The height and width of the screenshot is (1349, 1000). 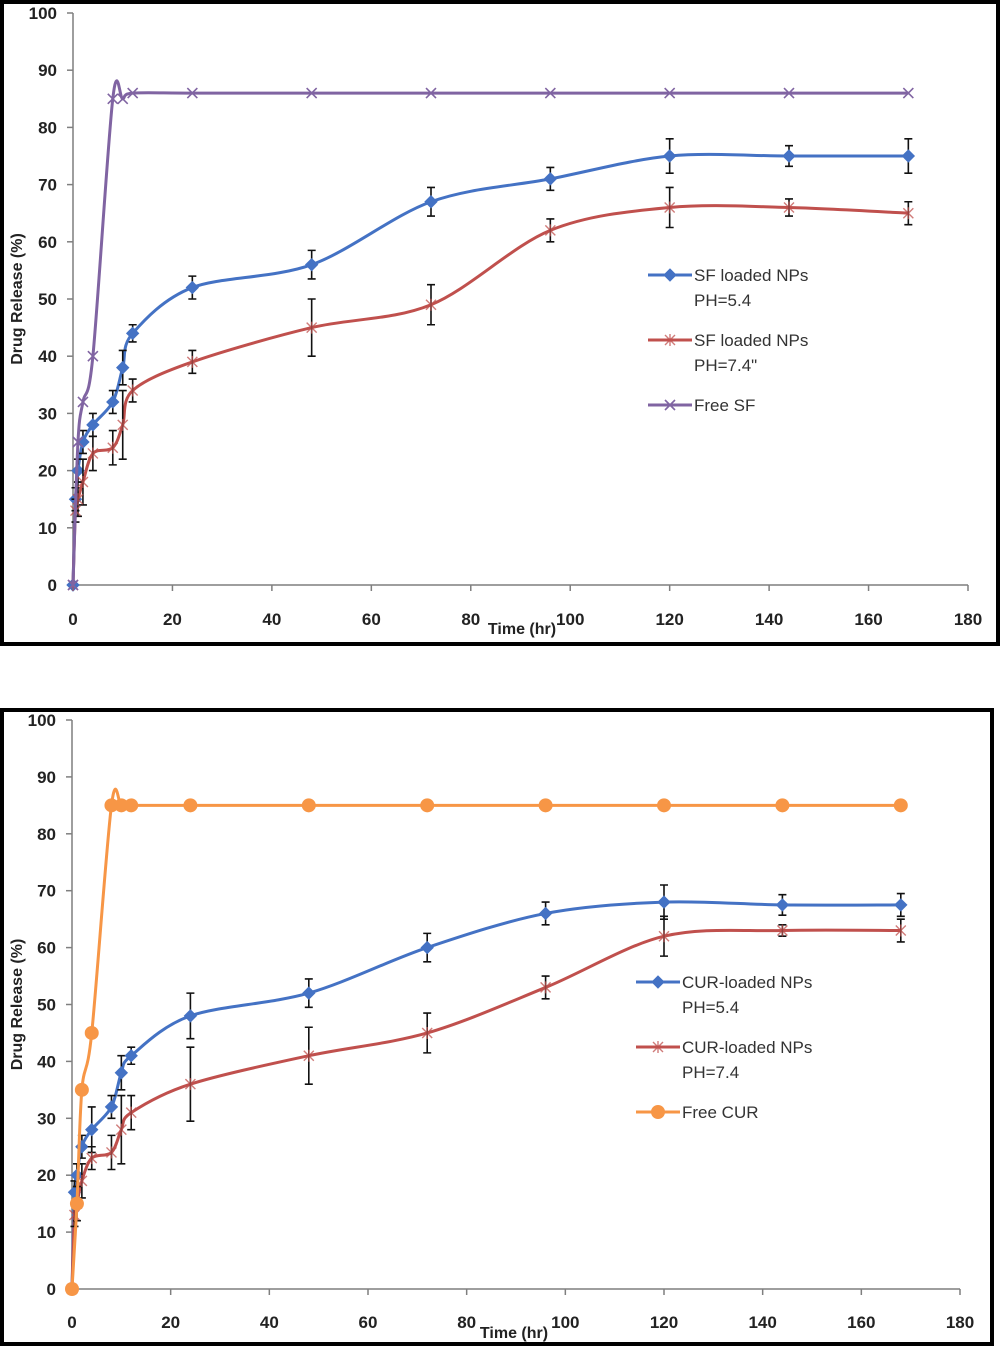 What do you see at coordinates (46, 948) in the screenshot?
I see `y-tick-label: 60` at bounding box center [46, 948].